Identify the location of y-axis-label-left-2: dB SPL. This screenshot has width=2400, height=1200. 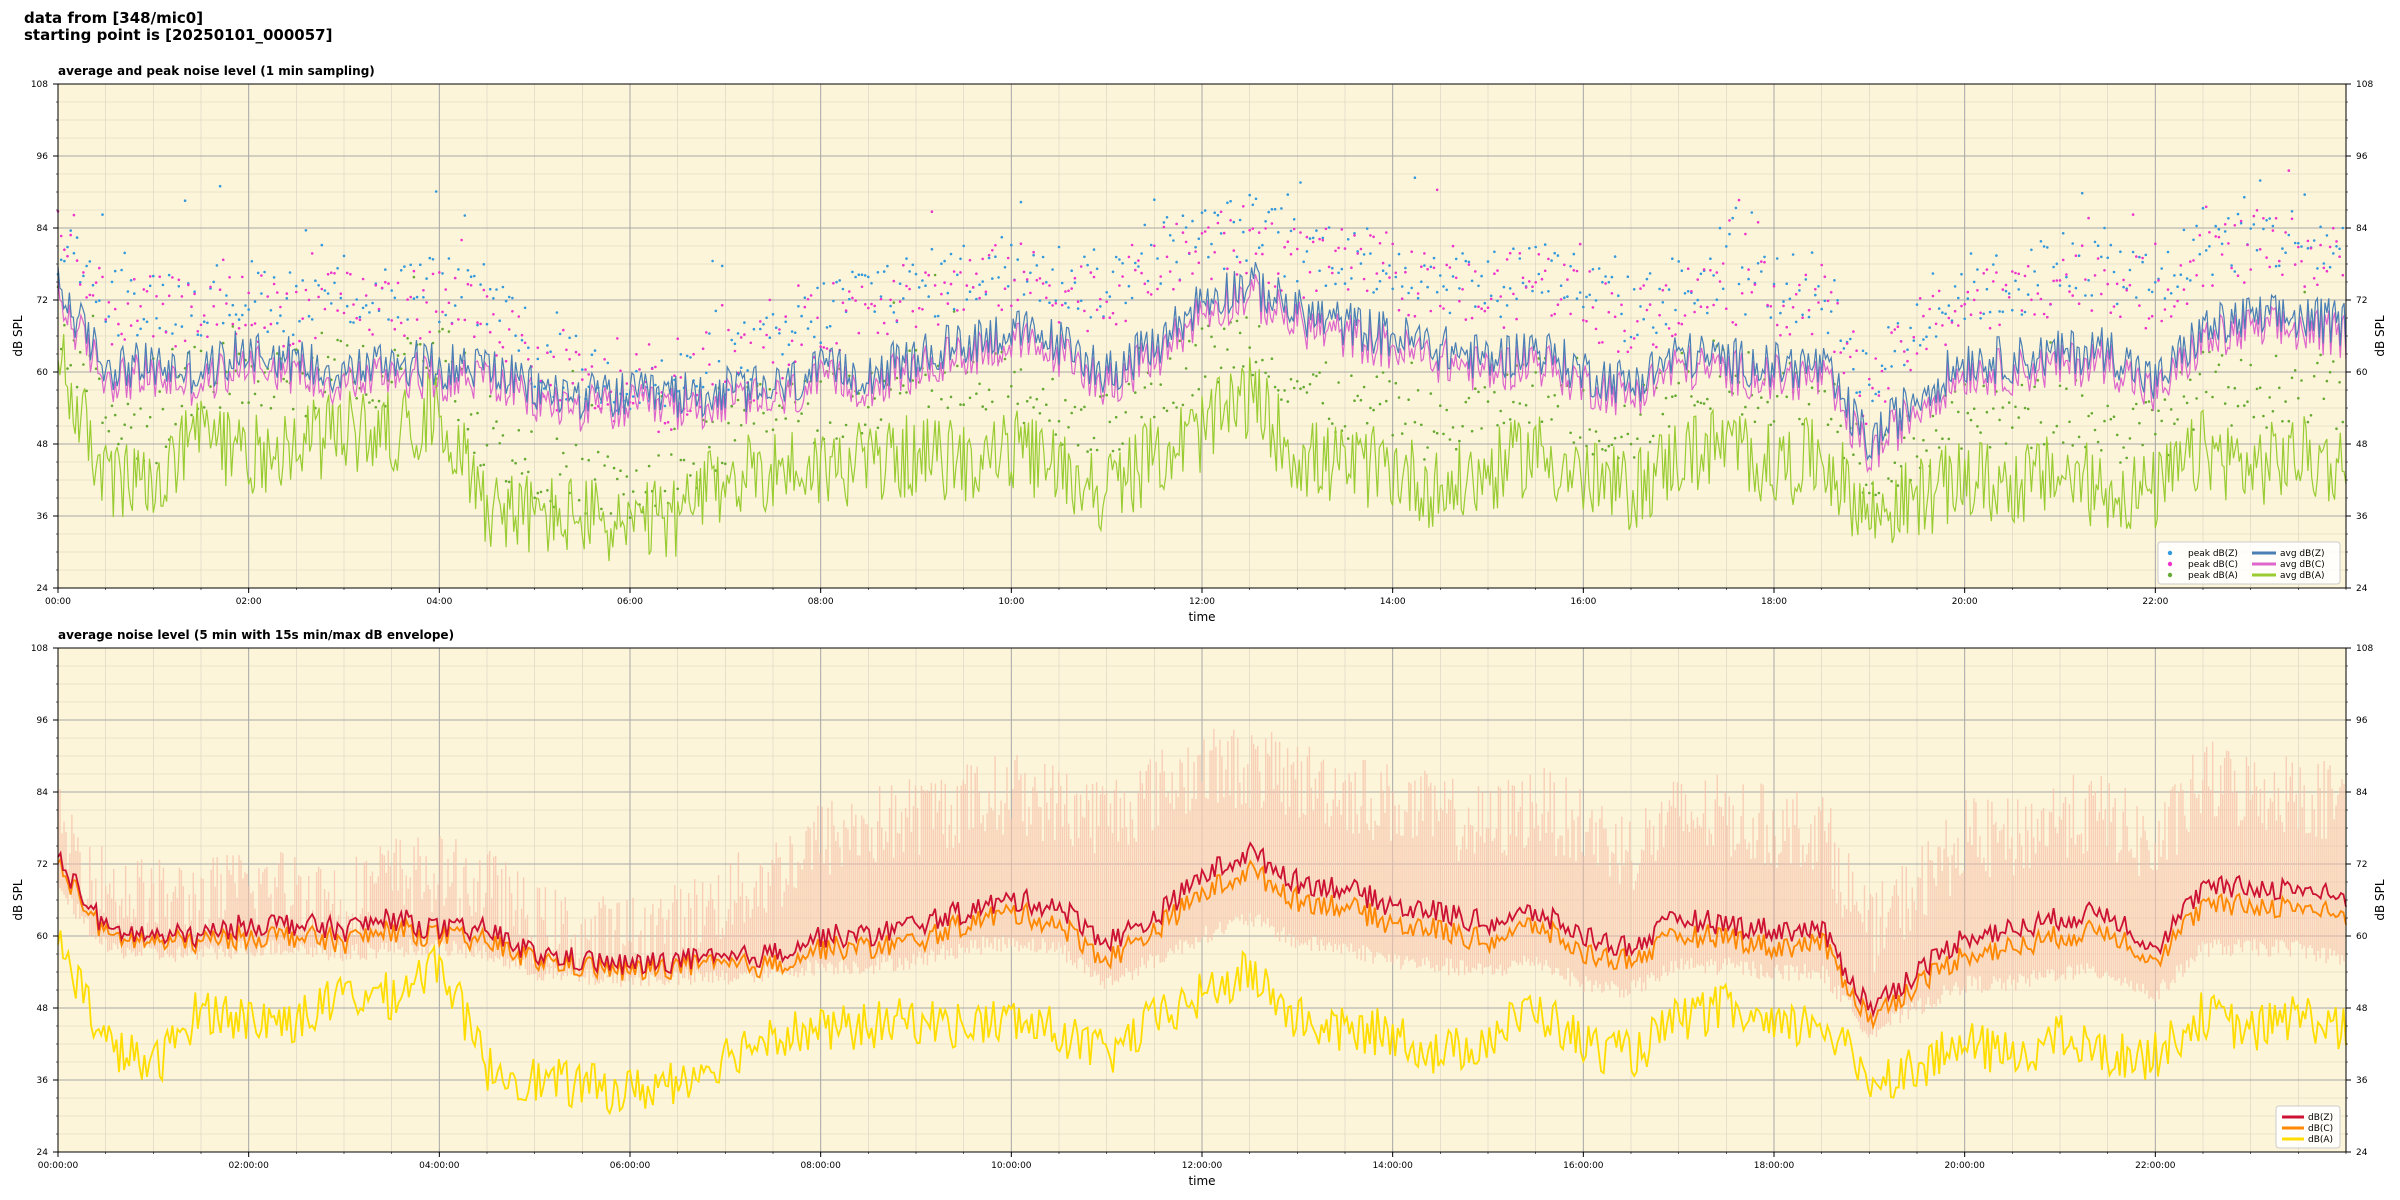
(18, 900).